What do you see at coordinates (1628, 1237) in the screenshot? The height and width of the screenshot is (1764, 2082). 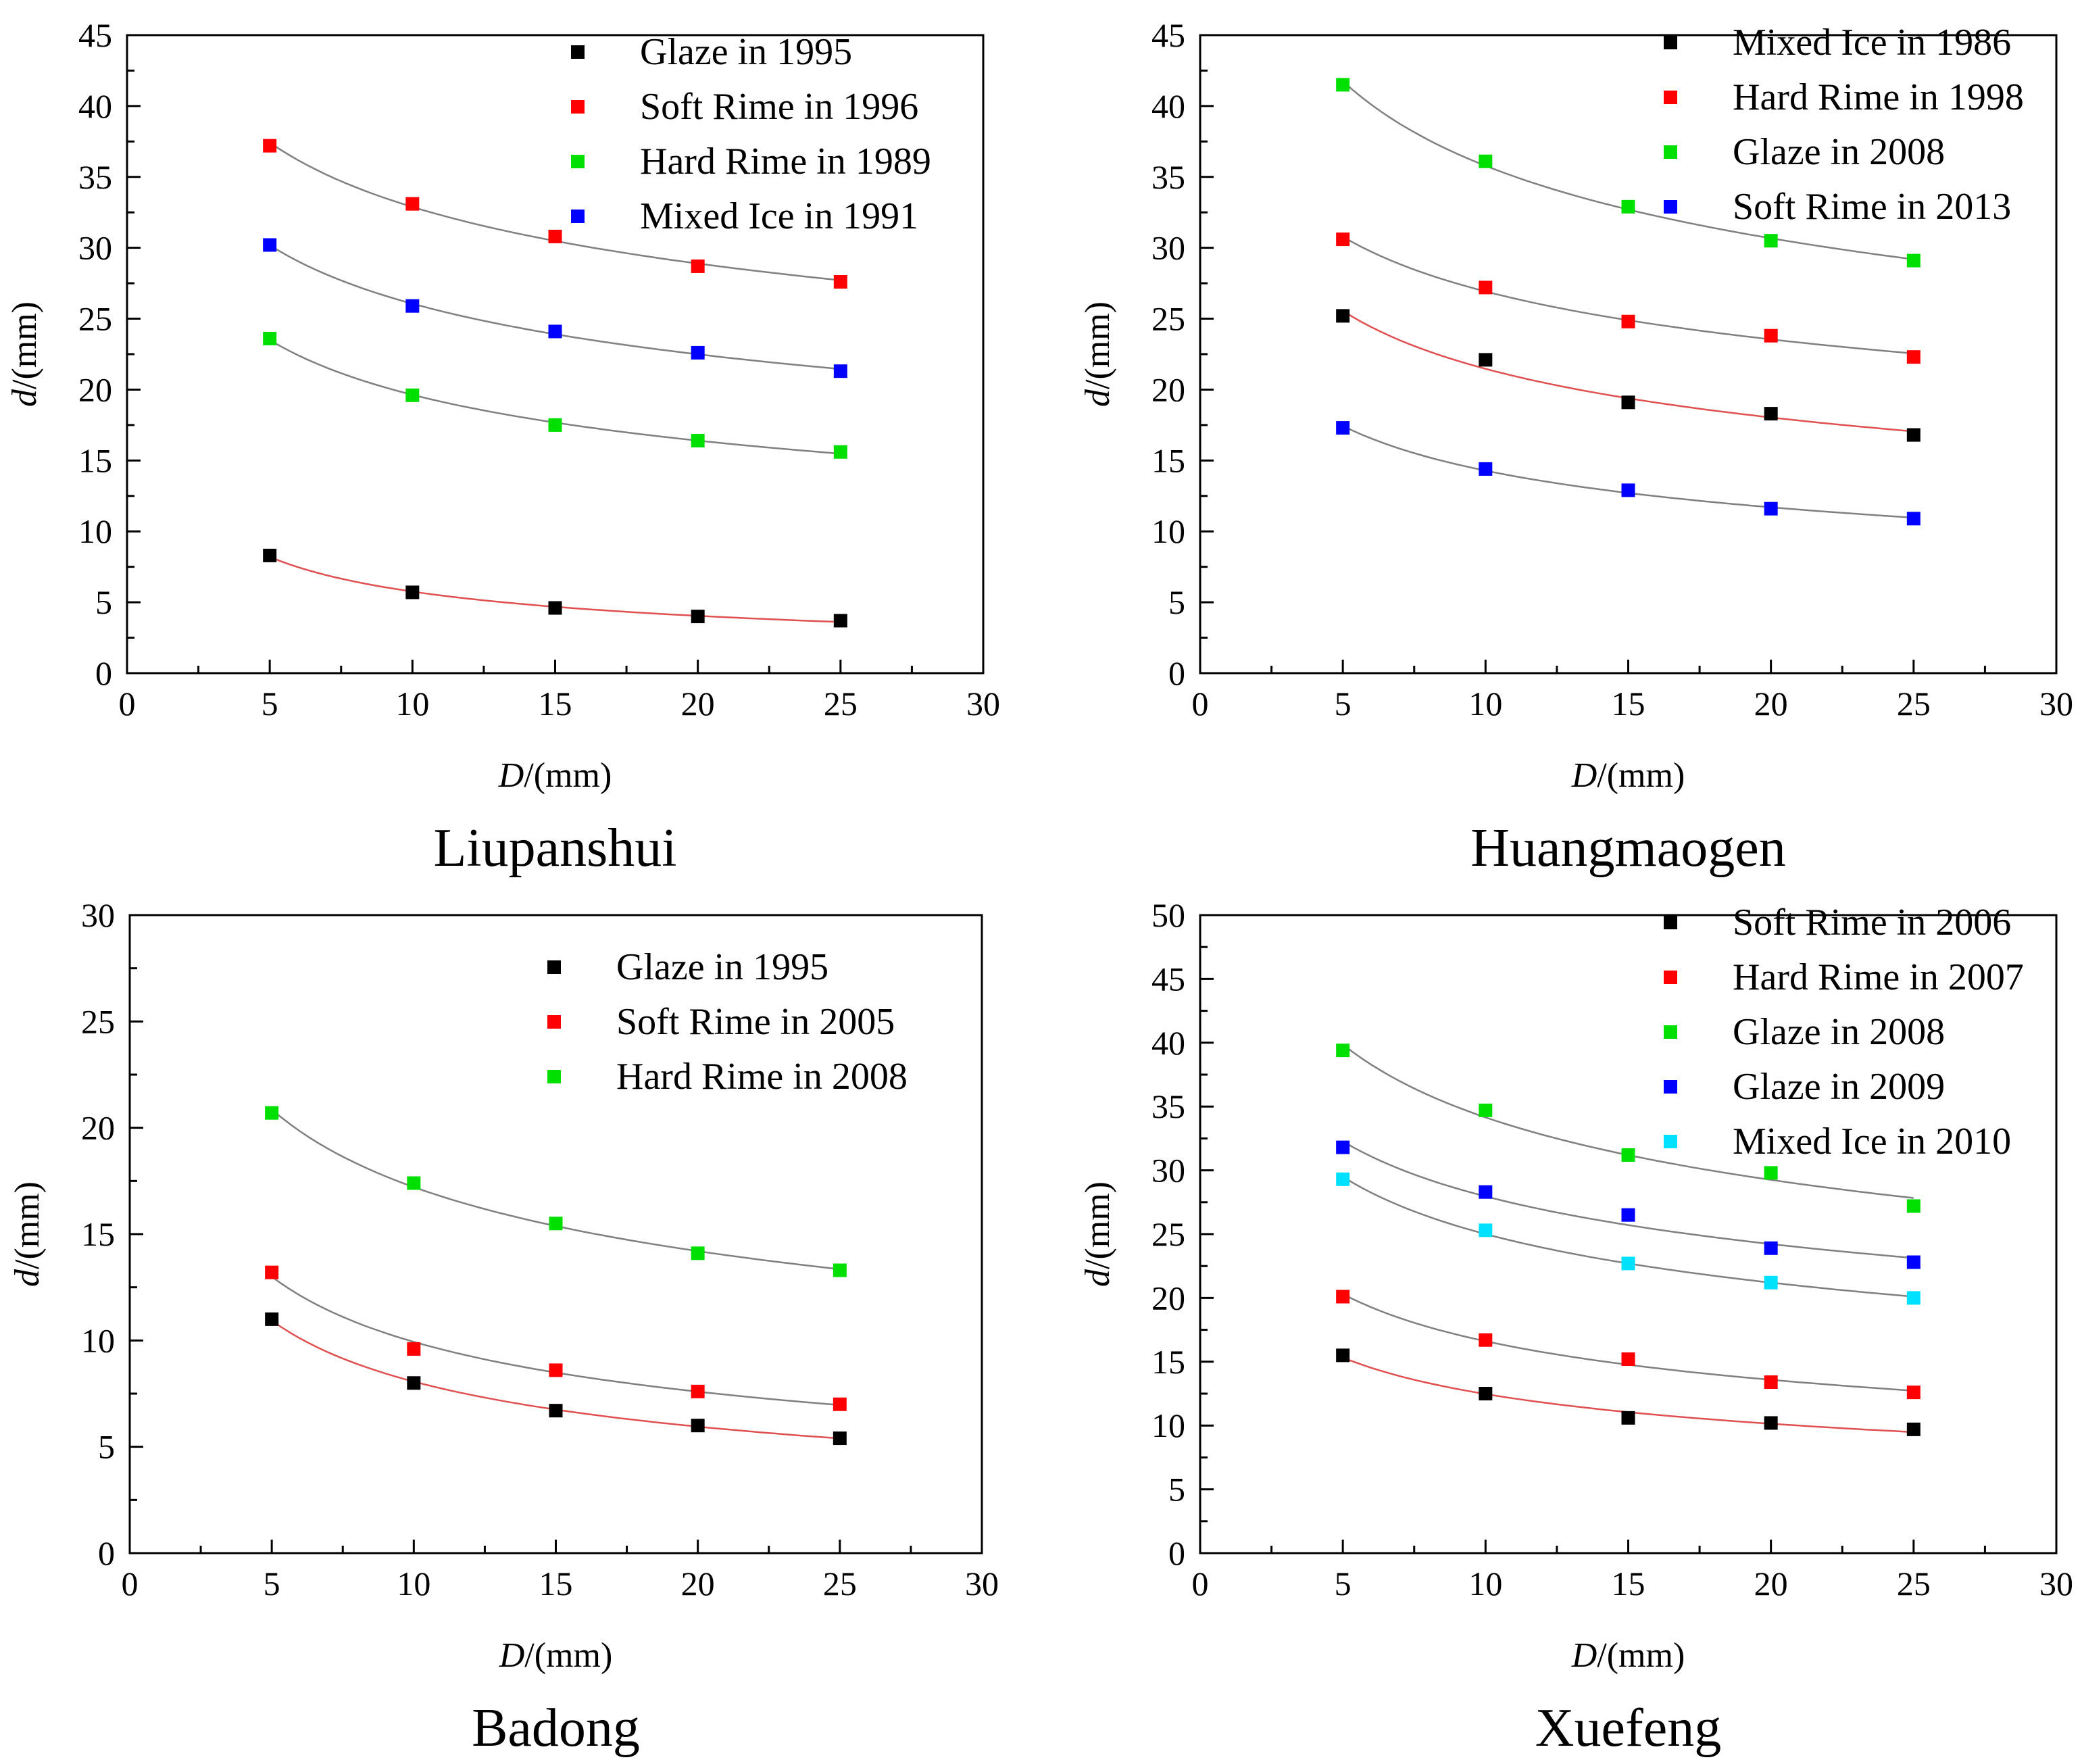 I see `fit-curve-mixed-ice-in-2010` at bounding box center [1628, 1237].